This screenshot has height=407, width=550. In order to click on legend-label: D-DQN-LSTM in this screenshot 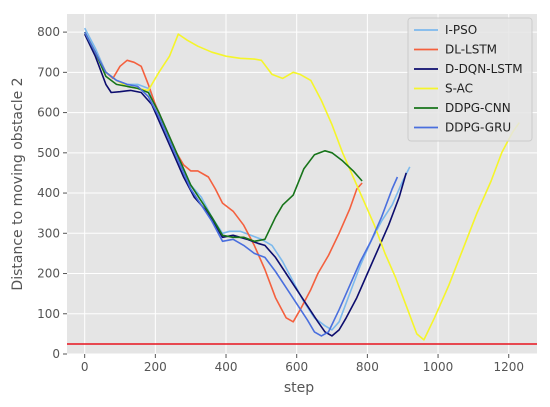, I will do `click(484, 69)`.